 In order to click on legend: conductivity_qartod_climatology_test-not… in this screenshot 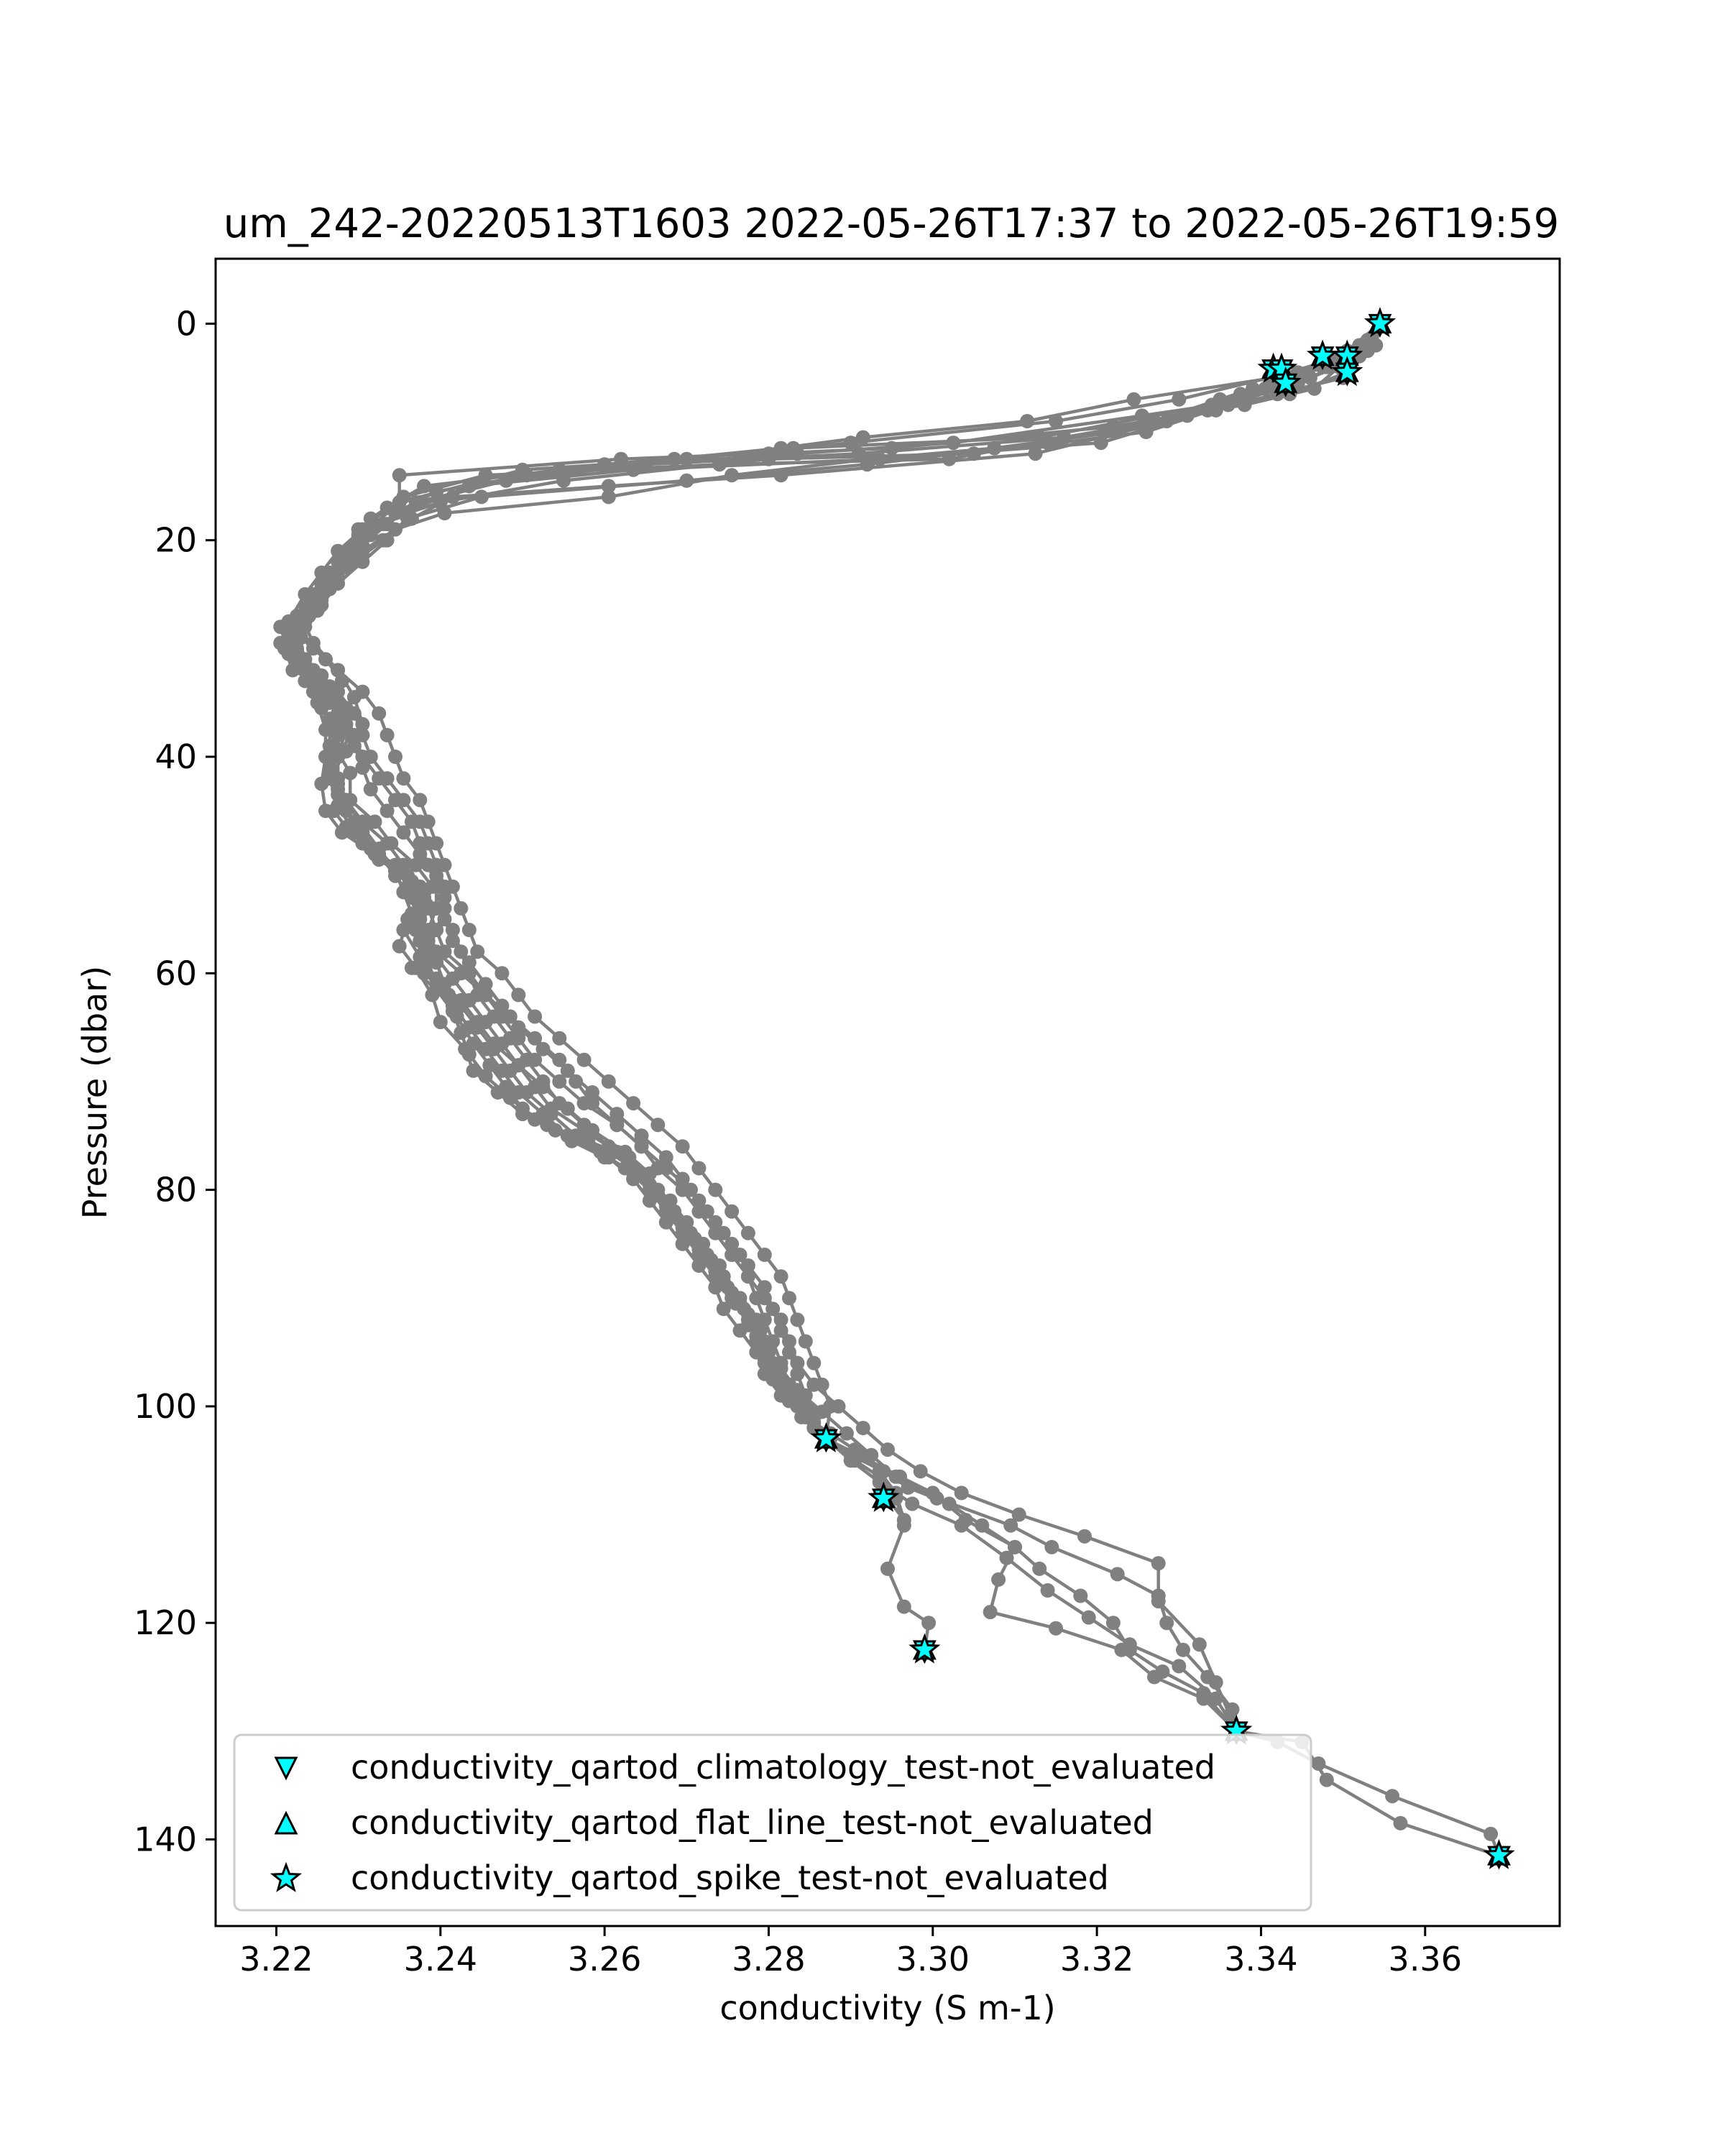, I will do `click(772, 1823)`.